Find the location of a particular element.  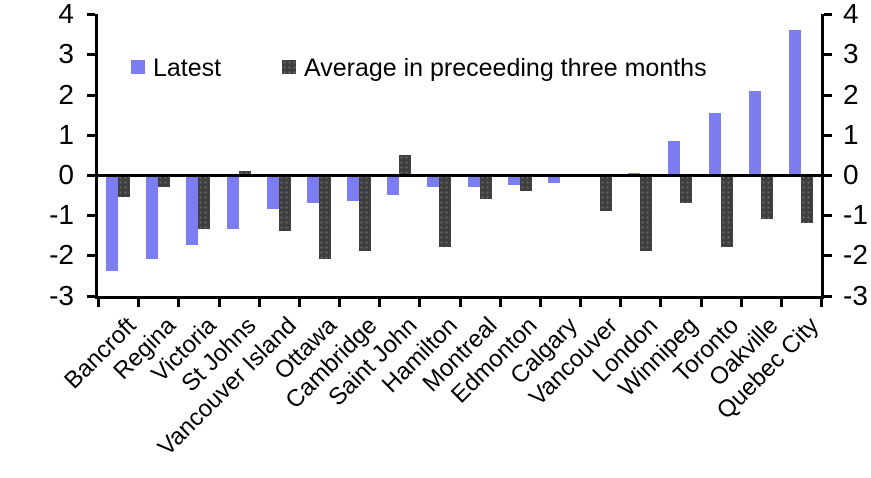

bar-average-london is located at coordinates (646, 213).